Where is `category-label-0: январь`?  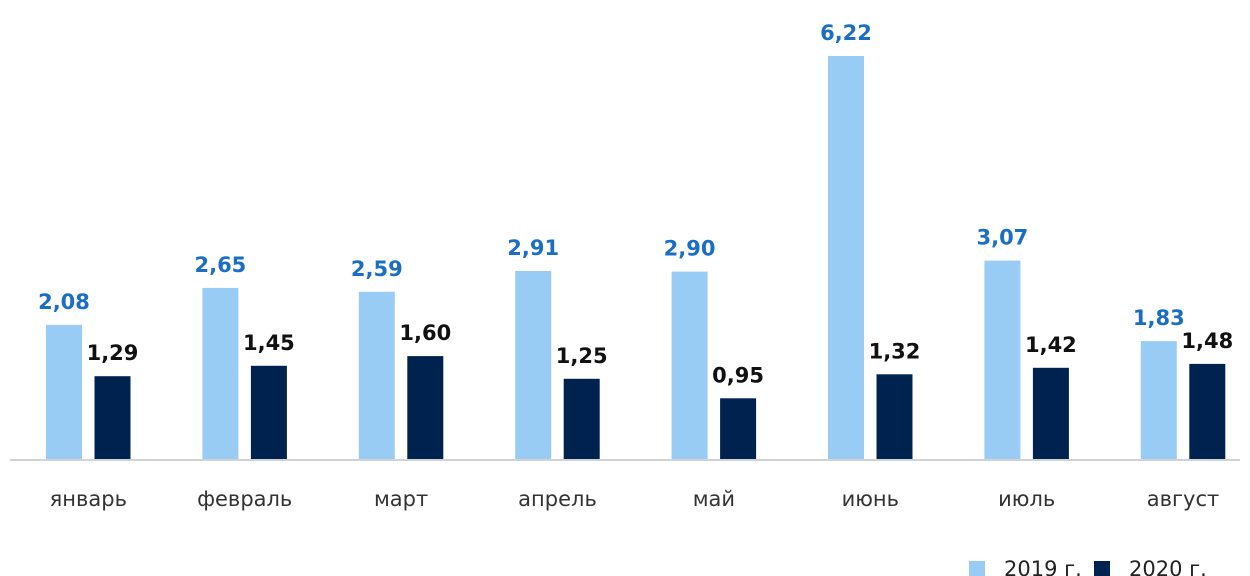 category-label-0: январь is located at coordinates (88, 499).